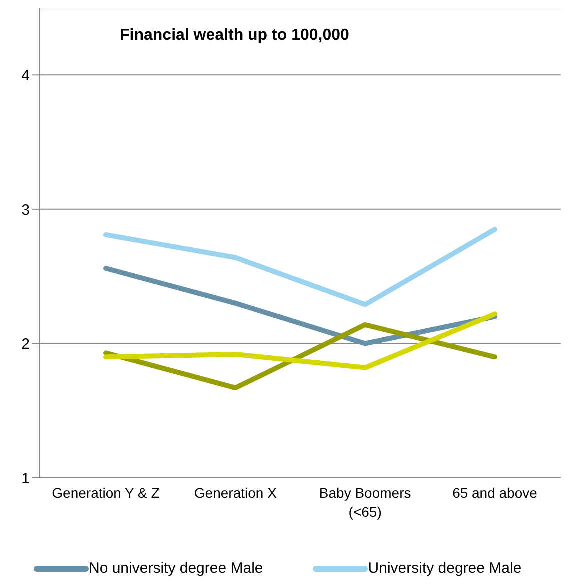  Describe the element at coordinates (26, 479) in the screenshot. I see `y-tick-label: 1` at that location.